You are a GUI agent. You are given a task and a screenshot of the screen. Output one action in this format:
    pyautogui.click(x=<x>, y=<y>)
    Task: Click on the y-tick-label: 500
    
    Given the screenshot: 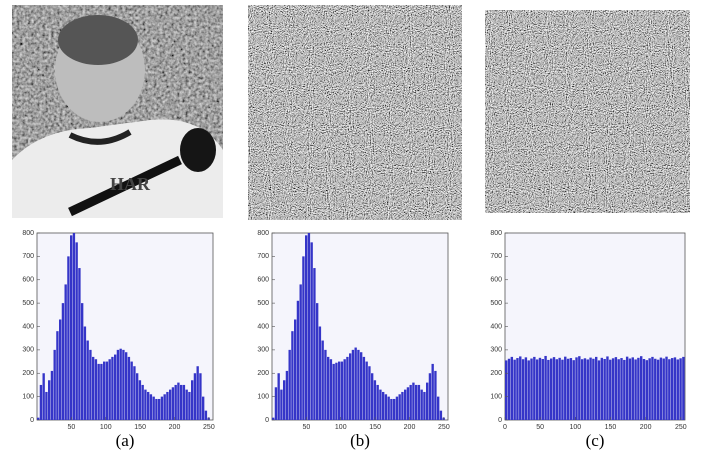 What is the action you would take?
    pyautogui.click(x=263, y=303)
    